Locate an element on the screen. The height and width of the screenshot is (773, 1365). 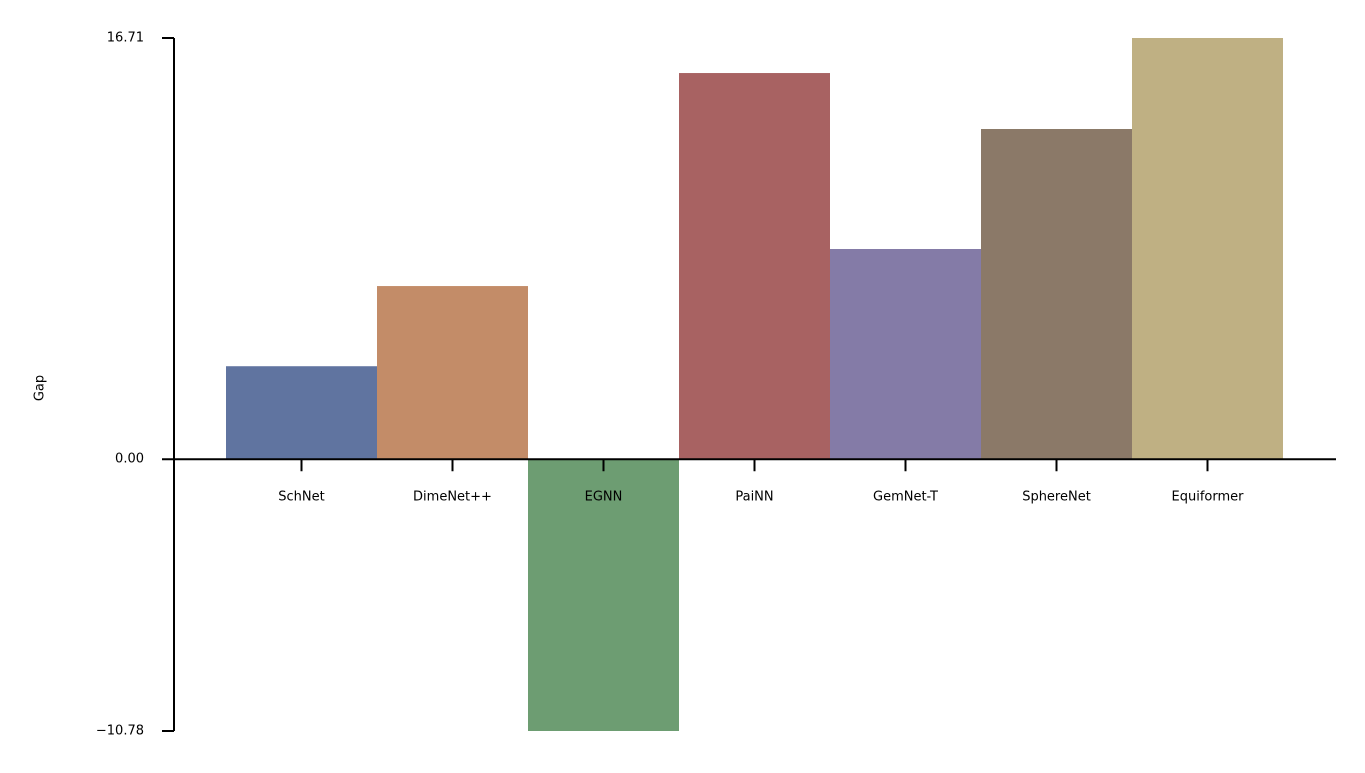
y-tick-label: 0.00 is located at coordinates (129, 459).